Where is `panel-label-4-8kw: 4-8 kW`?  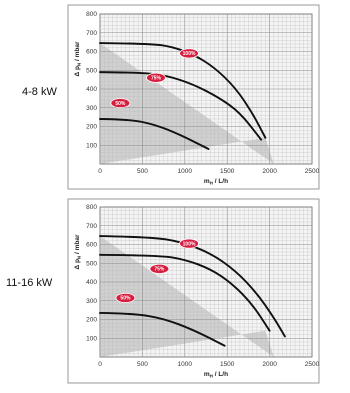
panel-label-4-8kw: 4-8 kW is located at coordinates (39, 92).